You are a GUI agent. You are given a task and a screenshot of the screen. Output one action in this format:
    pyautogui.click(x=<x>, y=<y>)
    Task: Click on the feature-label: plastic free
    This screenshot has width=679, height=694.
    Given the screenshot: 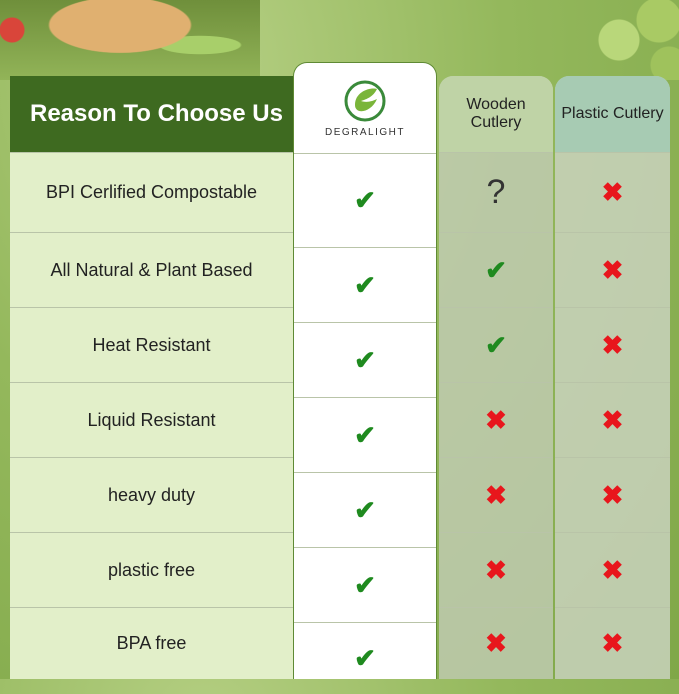 What is the action you would take?
    pyautogui.click(x=151, y=569)
    